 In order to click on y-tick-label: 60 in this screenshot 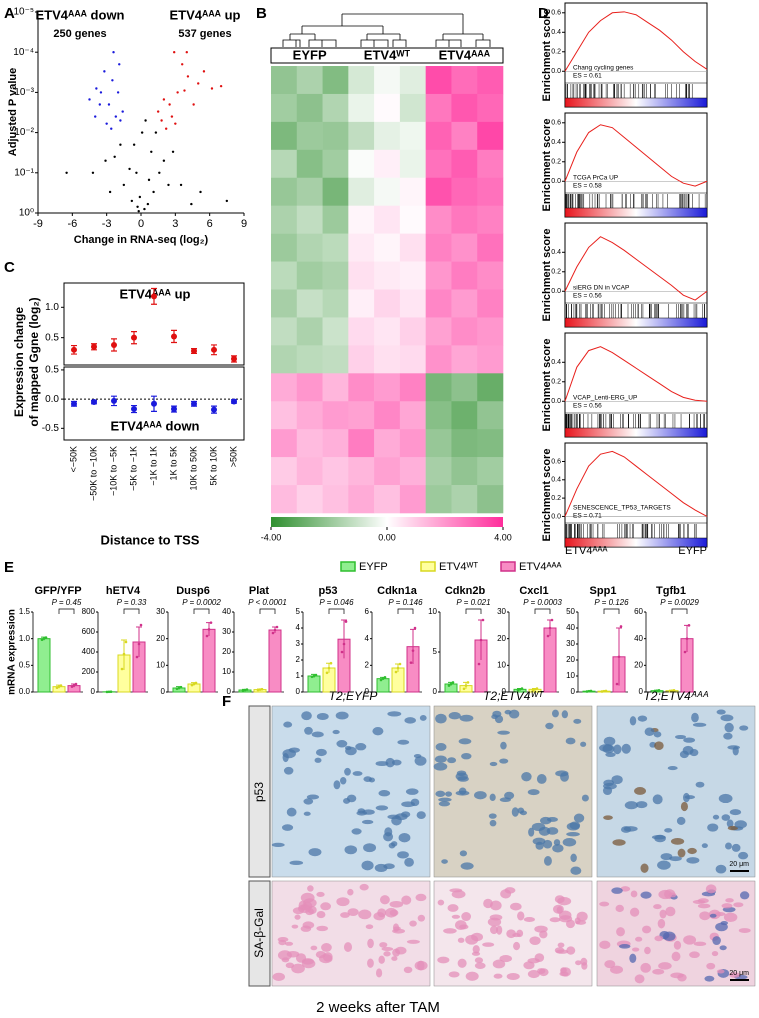, I will do `click(638, 611)`.